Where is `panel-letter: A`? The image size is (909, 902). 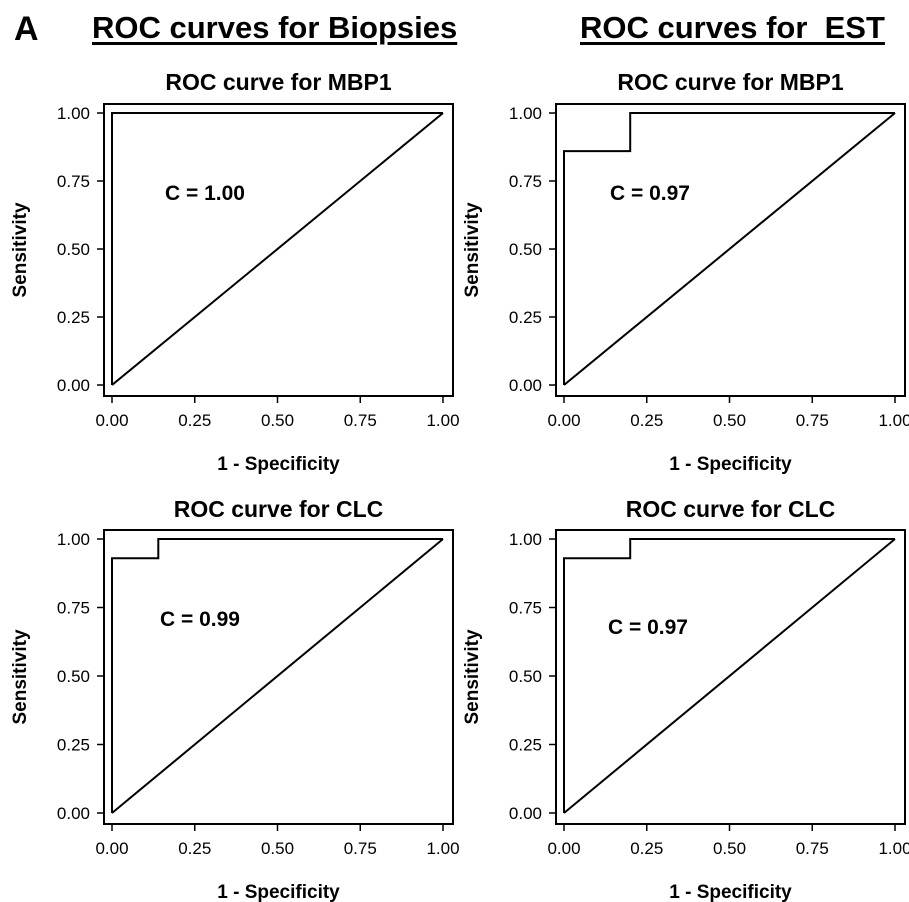 panel-letter: A is located at coordinates (26, 29).